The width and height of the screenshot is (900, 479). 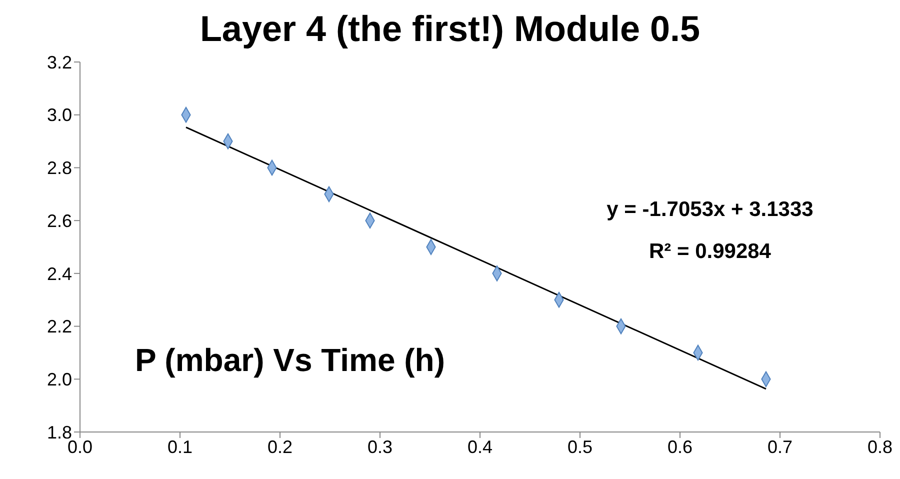 I want to click on y-tick-label: 2.6, so click(x=59, y=220).